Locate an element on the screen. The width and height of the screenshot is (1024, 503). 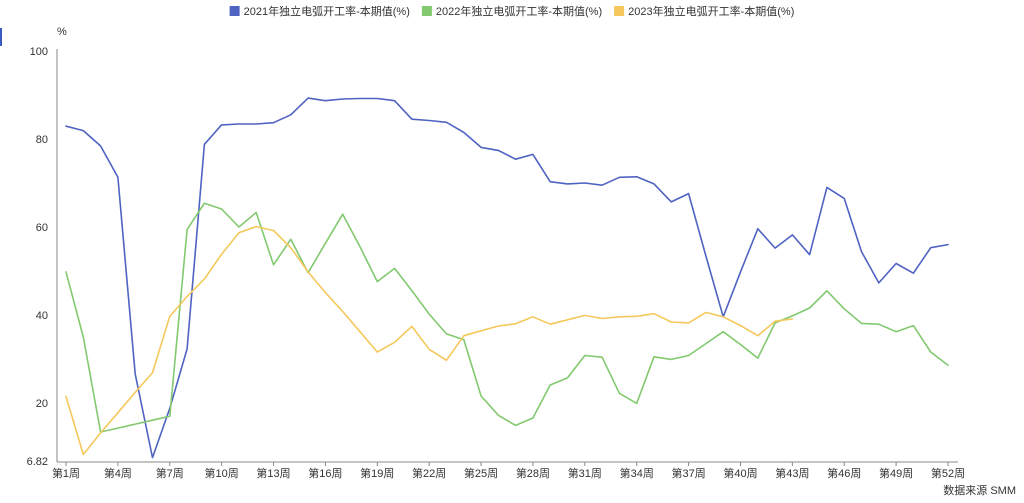
x-tick-label: 第34周 is located at coordinates (637, 473).